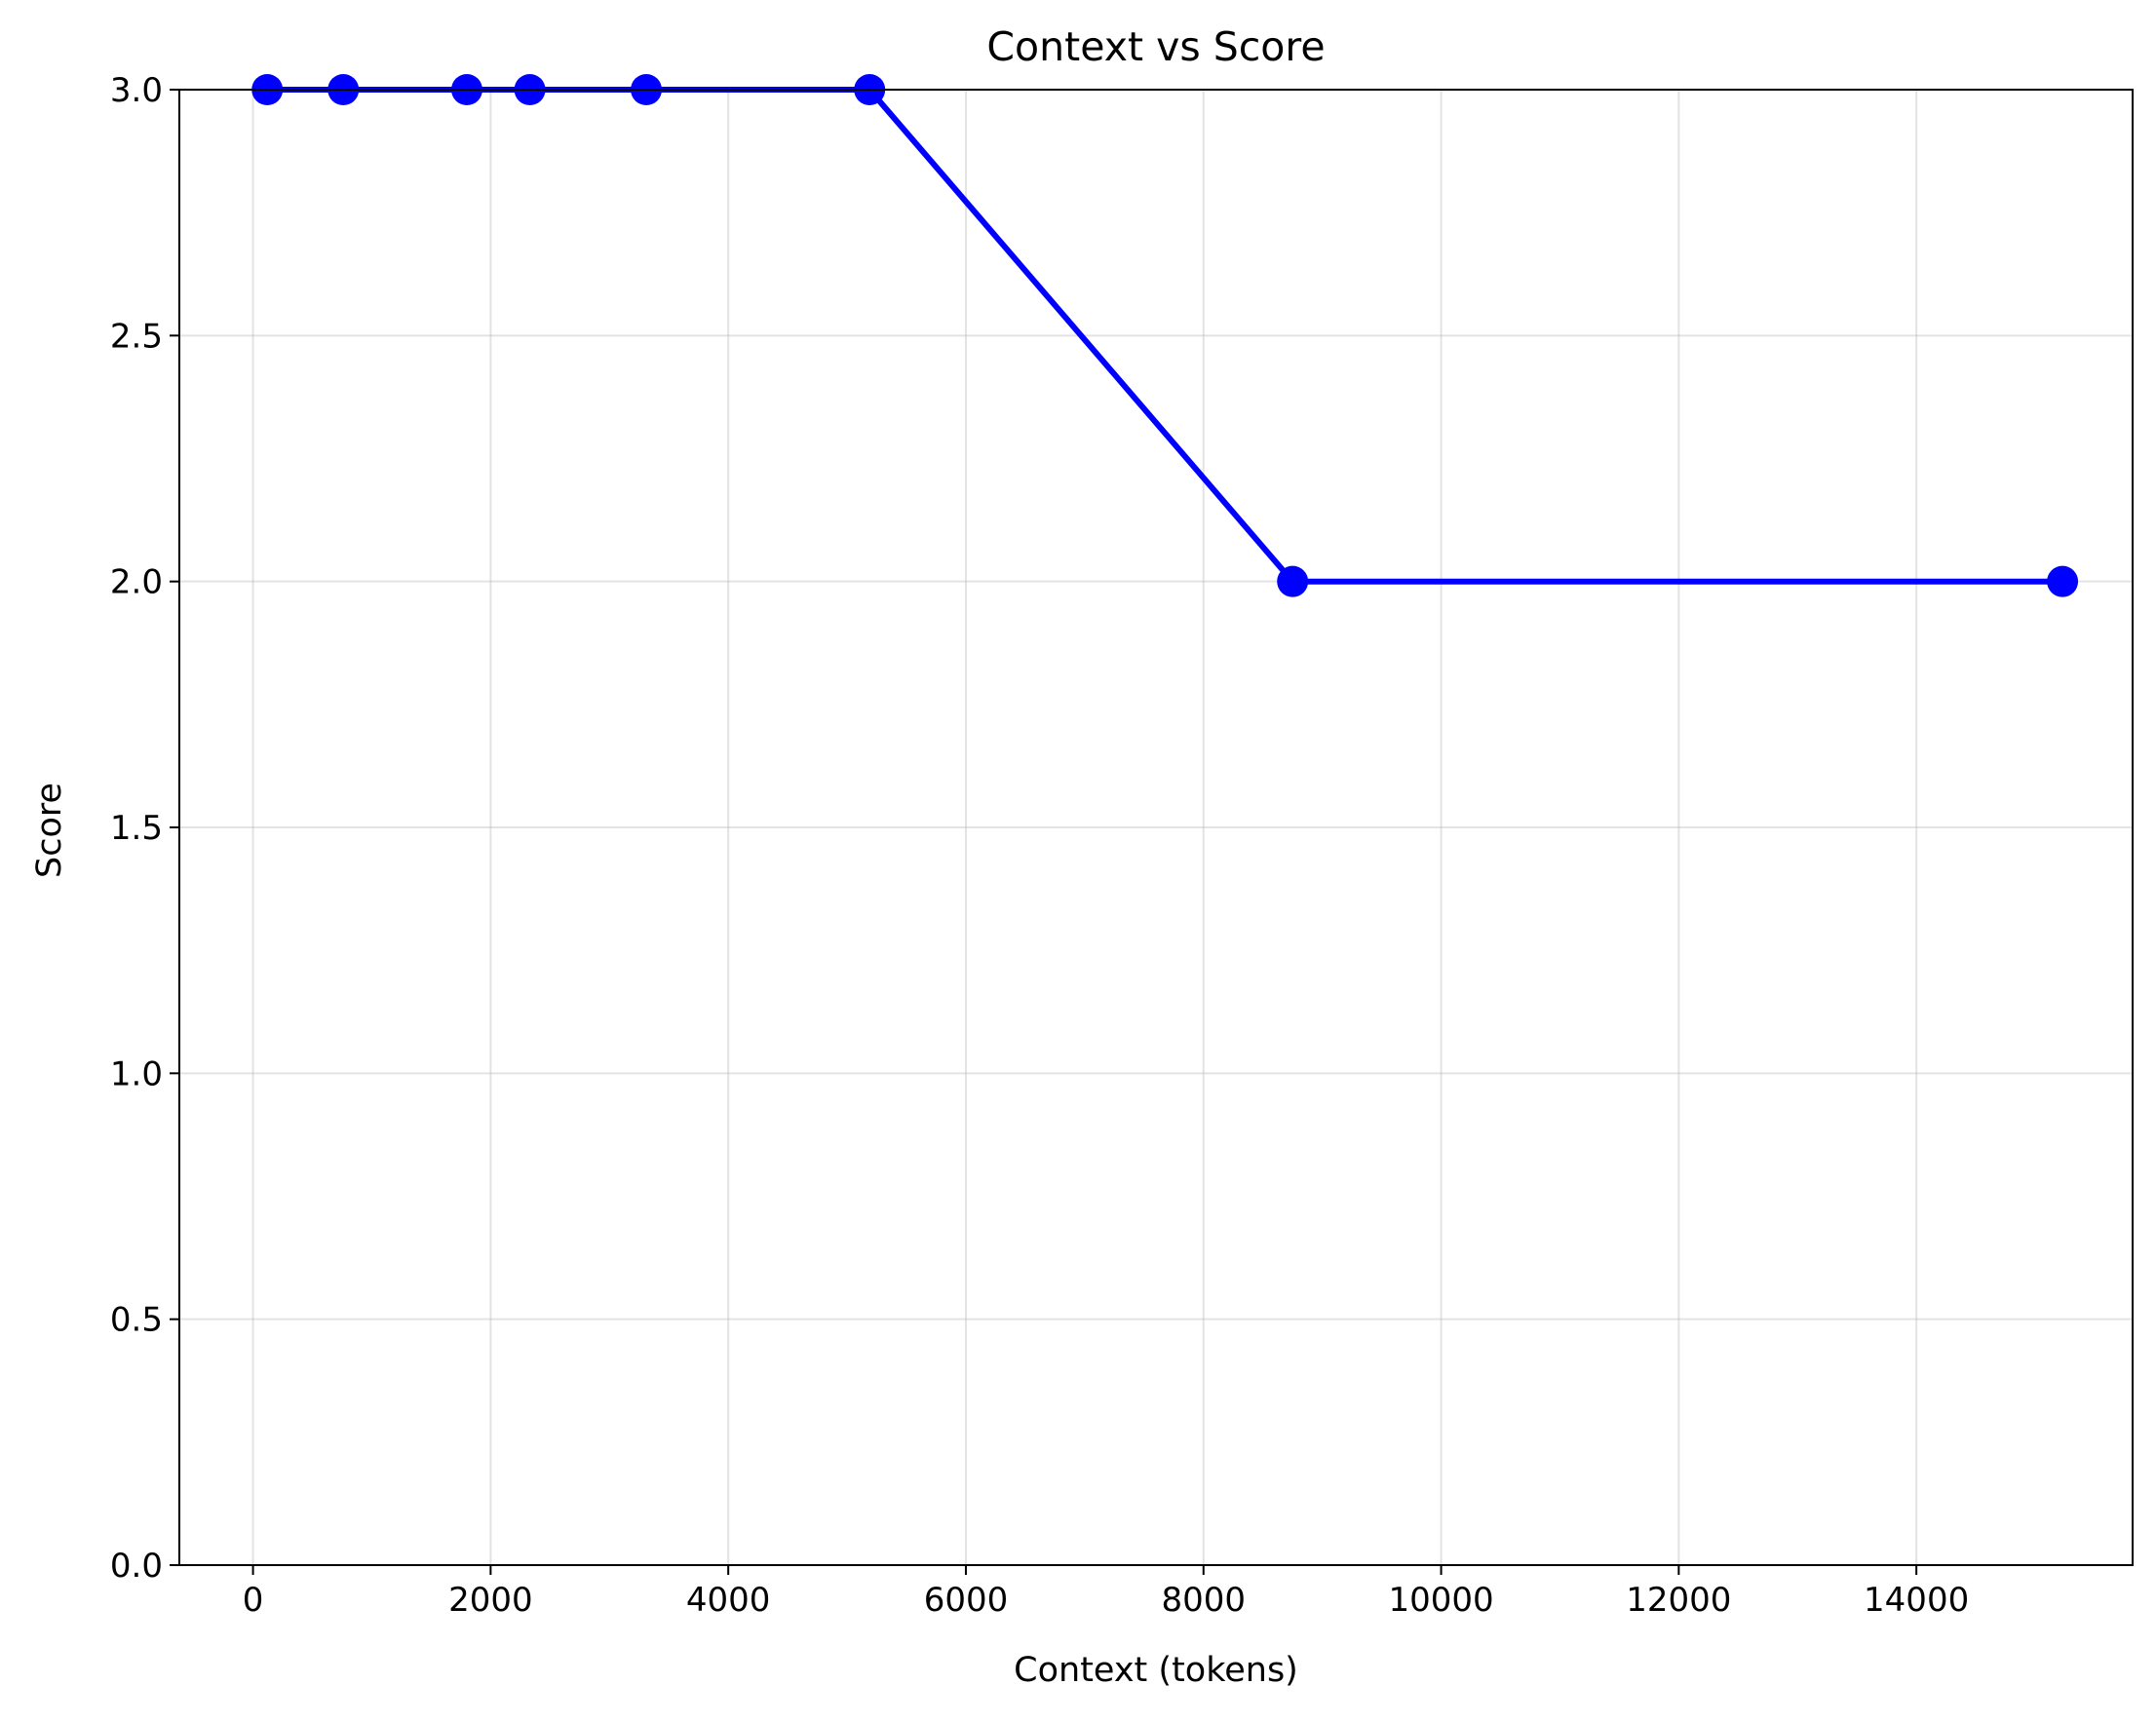 This screenshot has width=2156, height=1723. What do you see at coordinates (136, 1567) in the screenshot?
I see `y-tick-label: 0.0` at bounding box center [136, 1567].